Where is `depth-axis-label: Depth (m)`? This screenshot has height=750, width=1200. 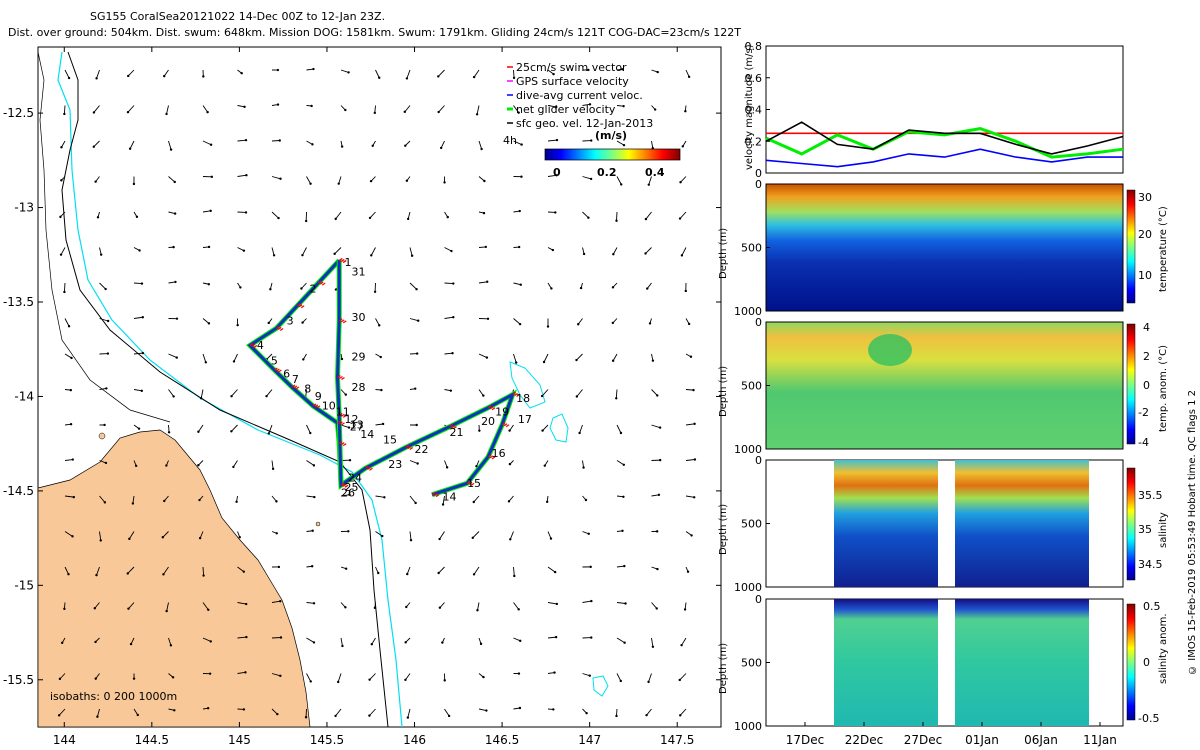
depth-axis-label: Depth (m) is located at coordinates (723, 391).